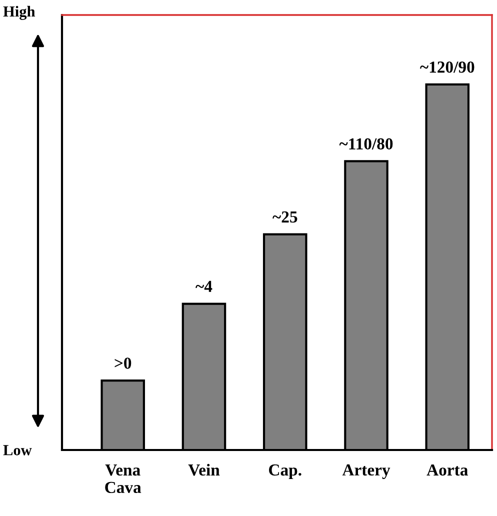  I want to click on x-tick-label: Aorta, so click(447, 470).